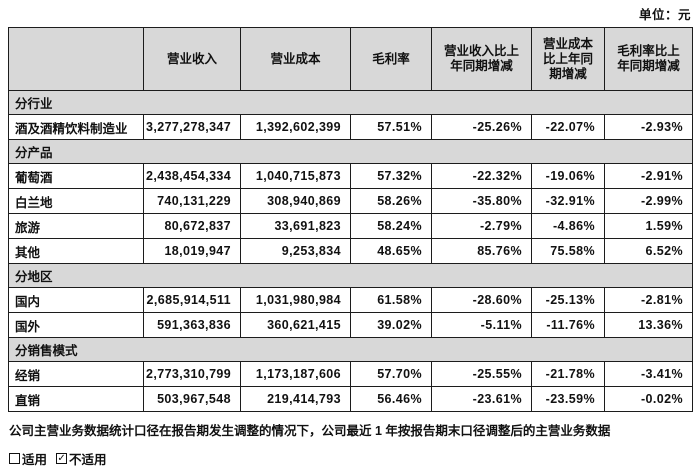  What do you see at coordinates (481, 300) in the screenshot?
I see `value-cell: -28.60%` at bounding box center [481, 300].